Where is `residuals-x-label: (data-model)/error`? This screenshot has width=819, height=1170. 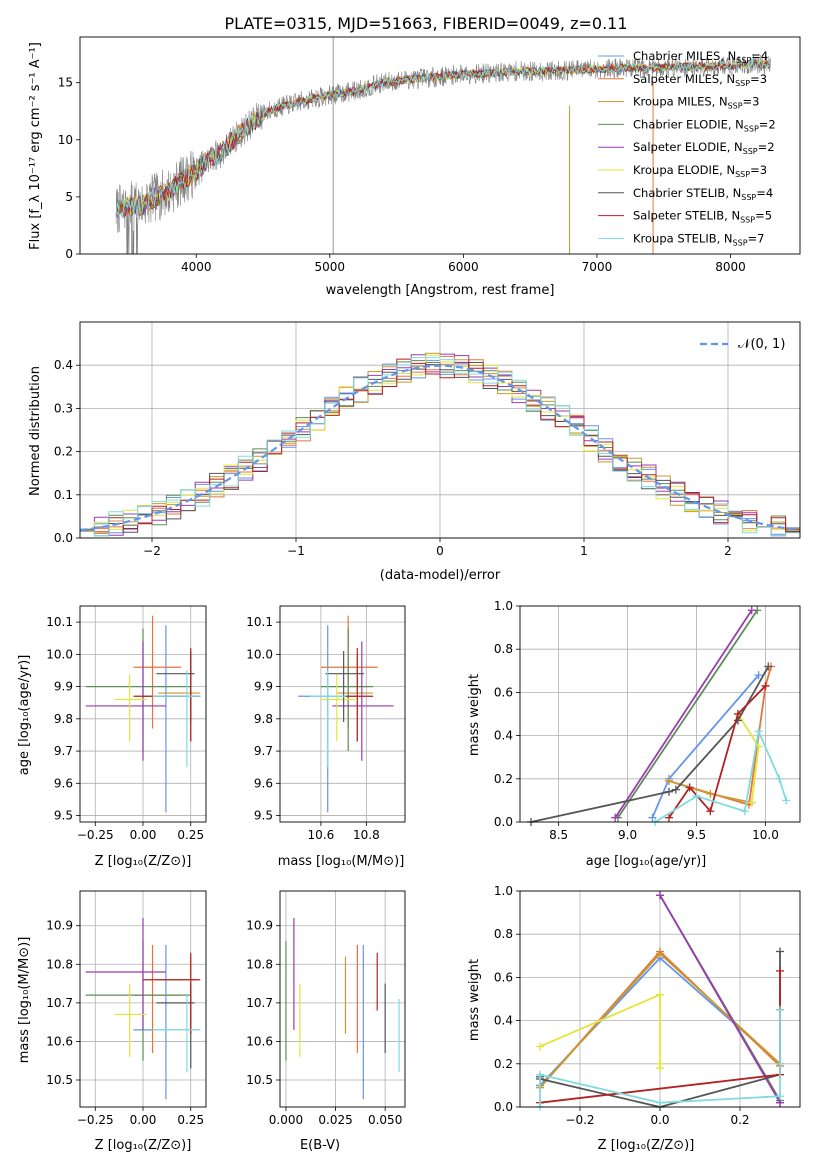
residuals-x-label: (data-model)/error is located at coordinates (440, 575).